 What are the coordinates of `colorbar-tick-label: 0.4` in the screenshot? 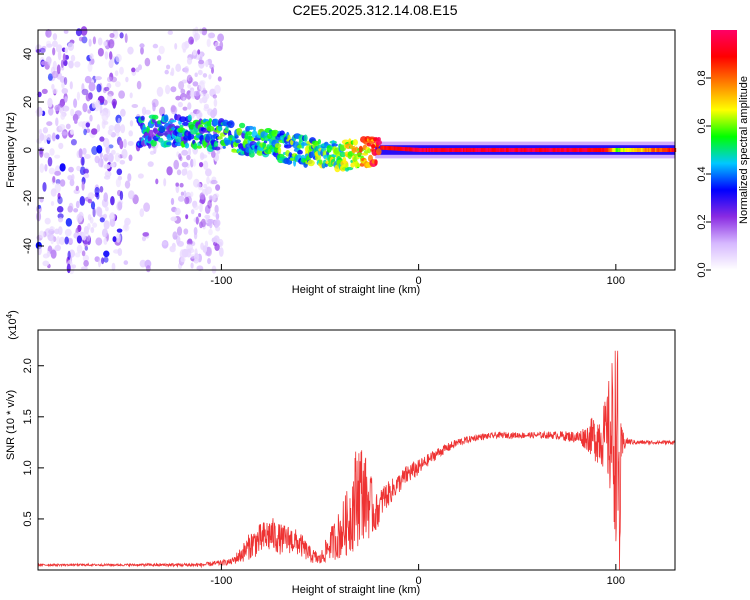 It's located at (702, 173).